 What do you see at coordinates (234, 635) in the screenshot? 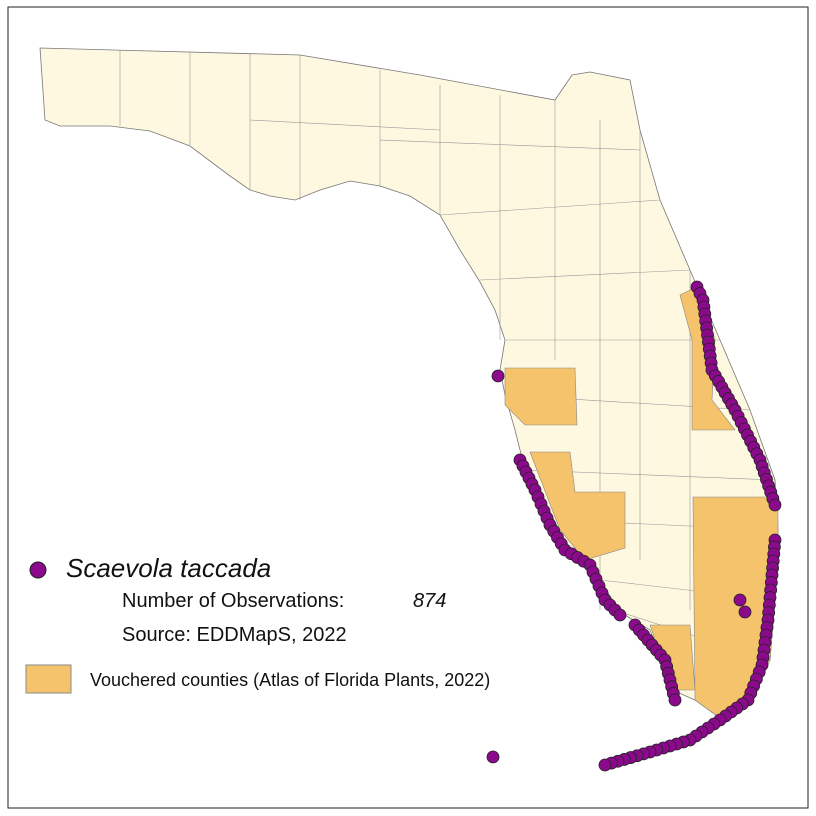
I see `source-text: Source: EDDMapS, 2022` at bounding box center [234, 635].